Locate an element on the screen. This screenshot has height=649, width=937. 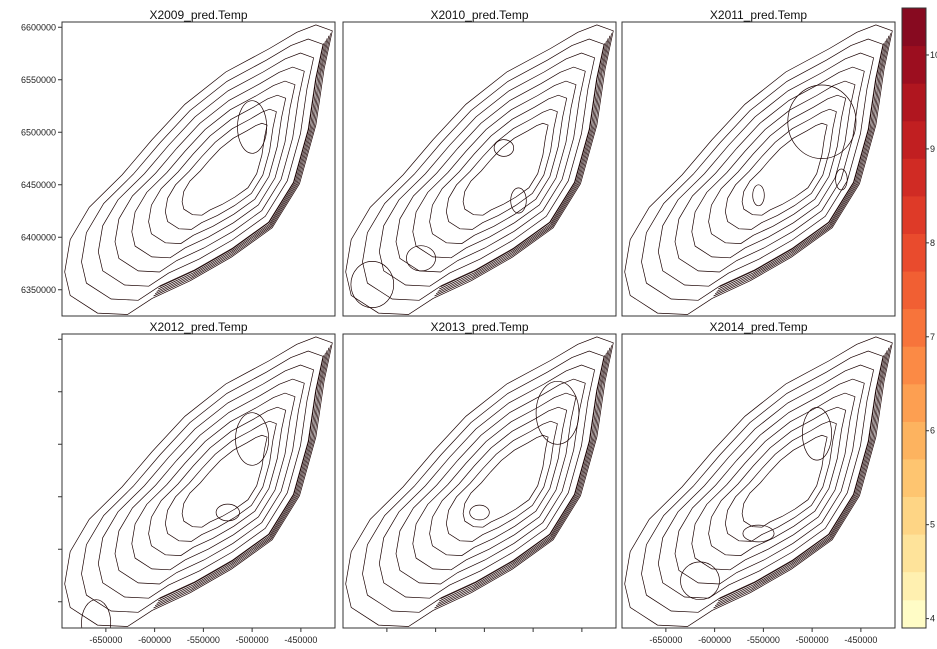
x-tick-label: -650000 is located at coordinates (665, 640).